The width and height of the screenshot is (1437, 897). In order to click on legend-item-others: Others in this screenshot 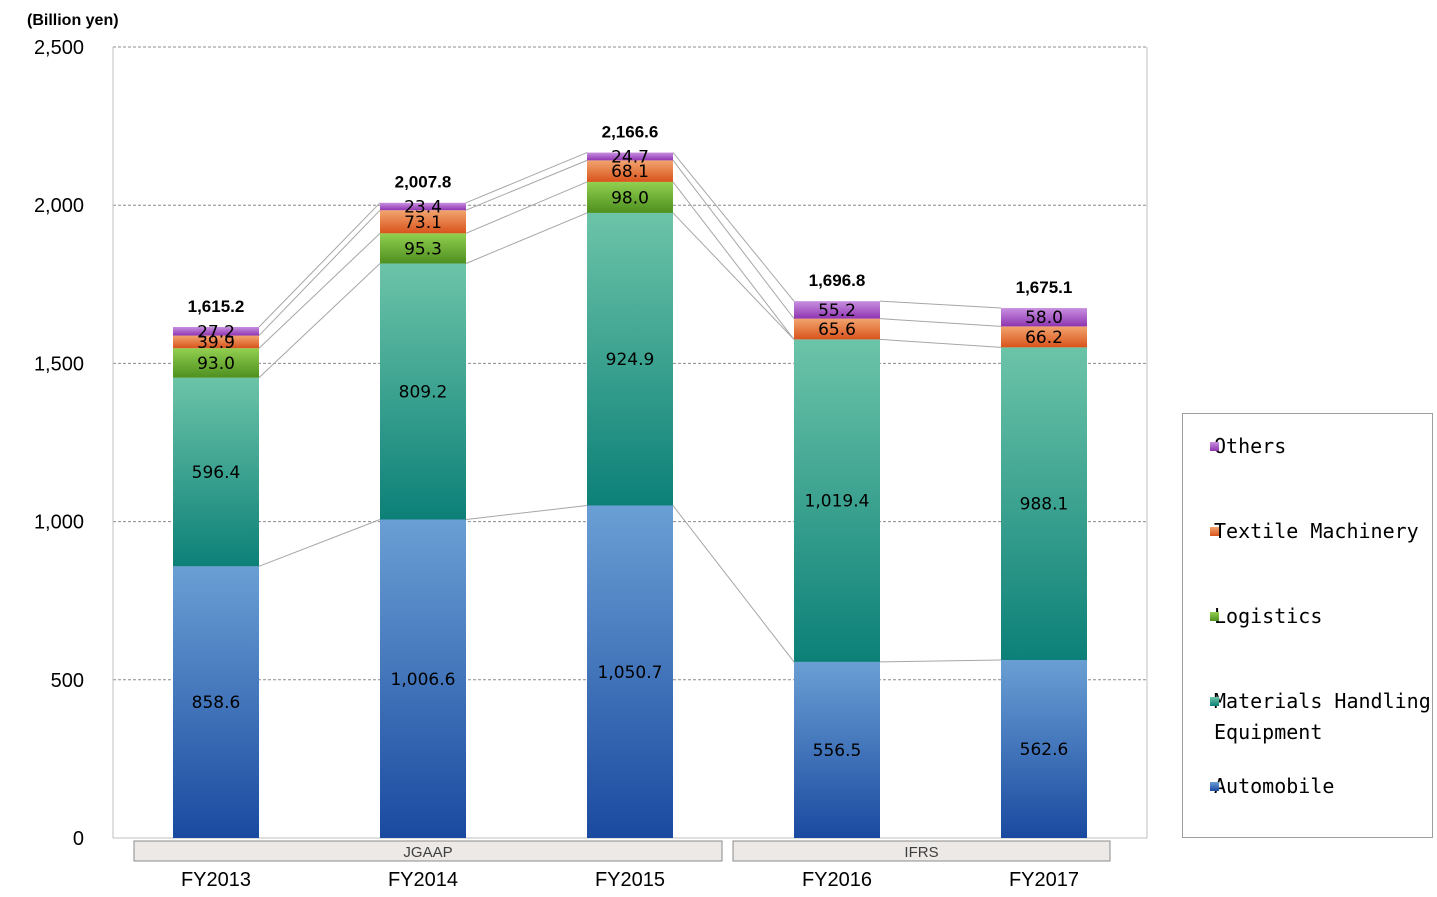, I will do `click(1248, 446)`.